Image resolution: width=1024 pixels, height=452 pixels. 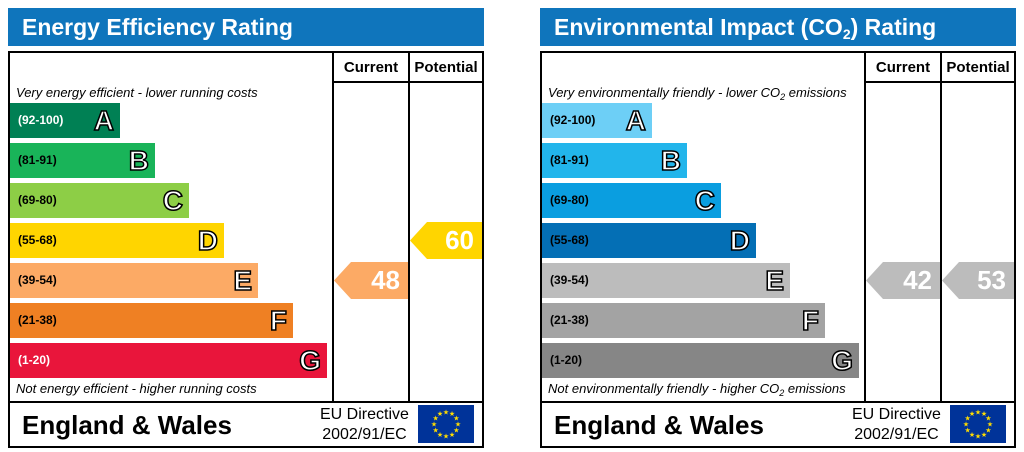 I want to click on current-rating-value: 48, so click(x=385, y=280).